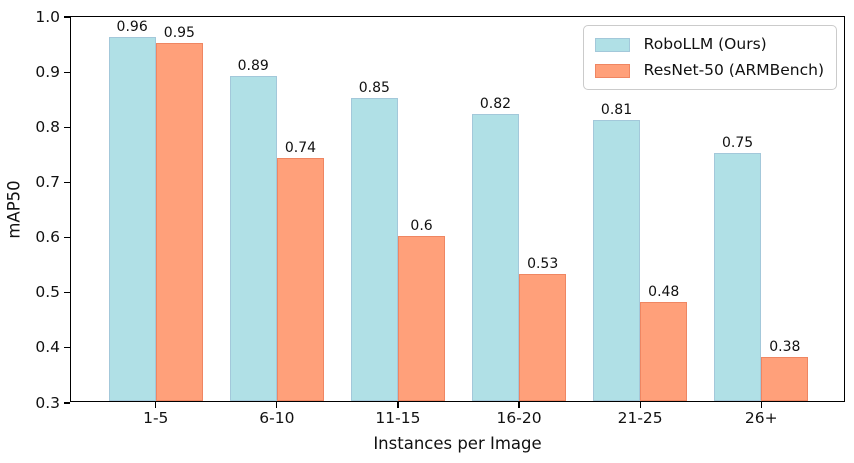 Image resolution: width=854 pixels, height=463 pixels. Describe the element at coordinates (253, 65) in the screenshot. I see `bar-value-label: 0.89` at that location.